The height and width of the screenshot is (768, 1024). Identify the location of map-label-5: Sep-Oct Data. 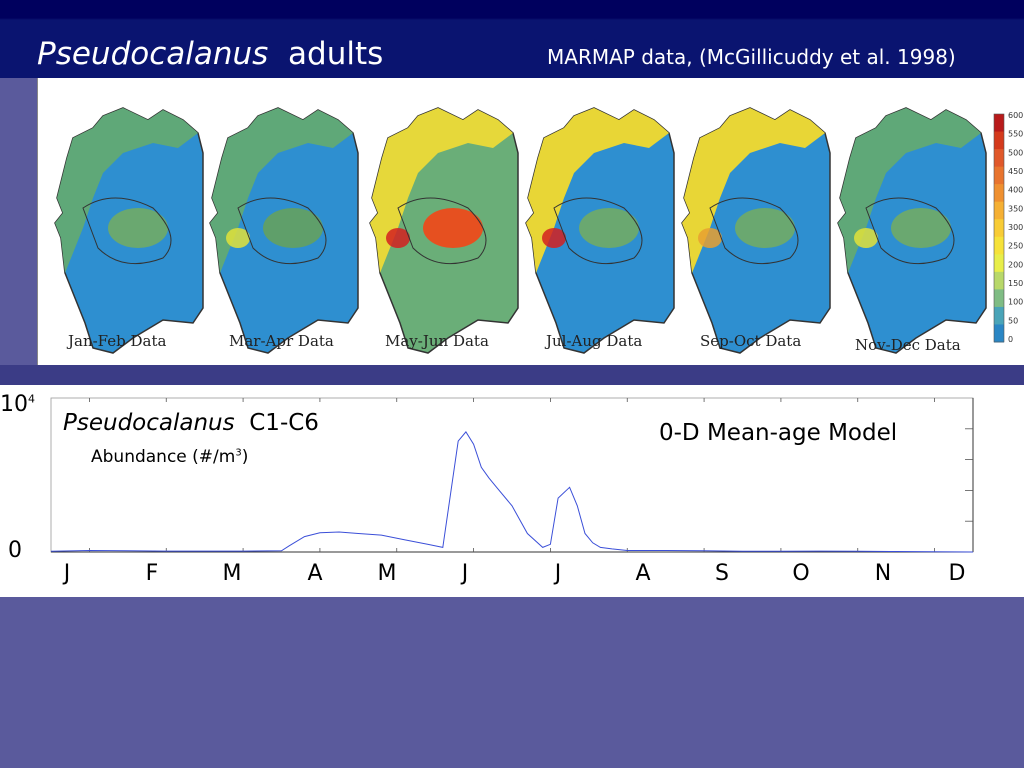
(751, 341).